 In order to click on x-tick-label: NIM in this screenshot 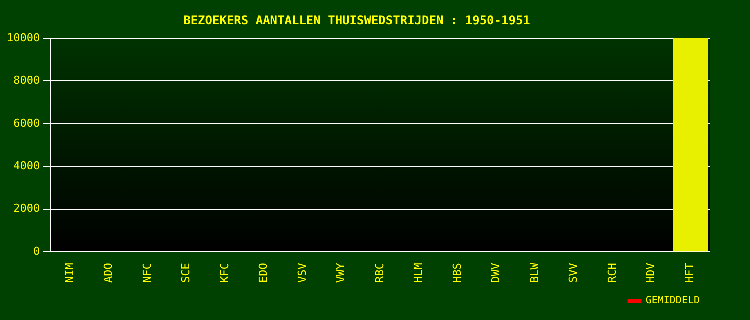, I will do `click(69, 273)`.